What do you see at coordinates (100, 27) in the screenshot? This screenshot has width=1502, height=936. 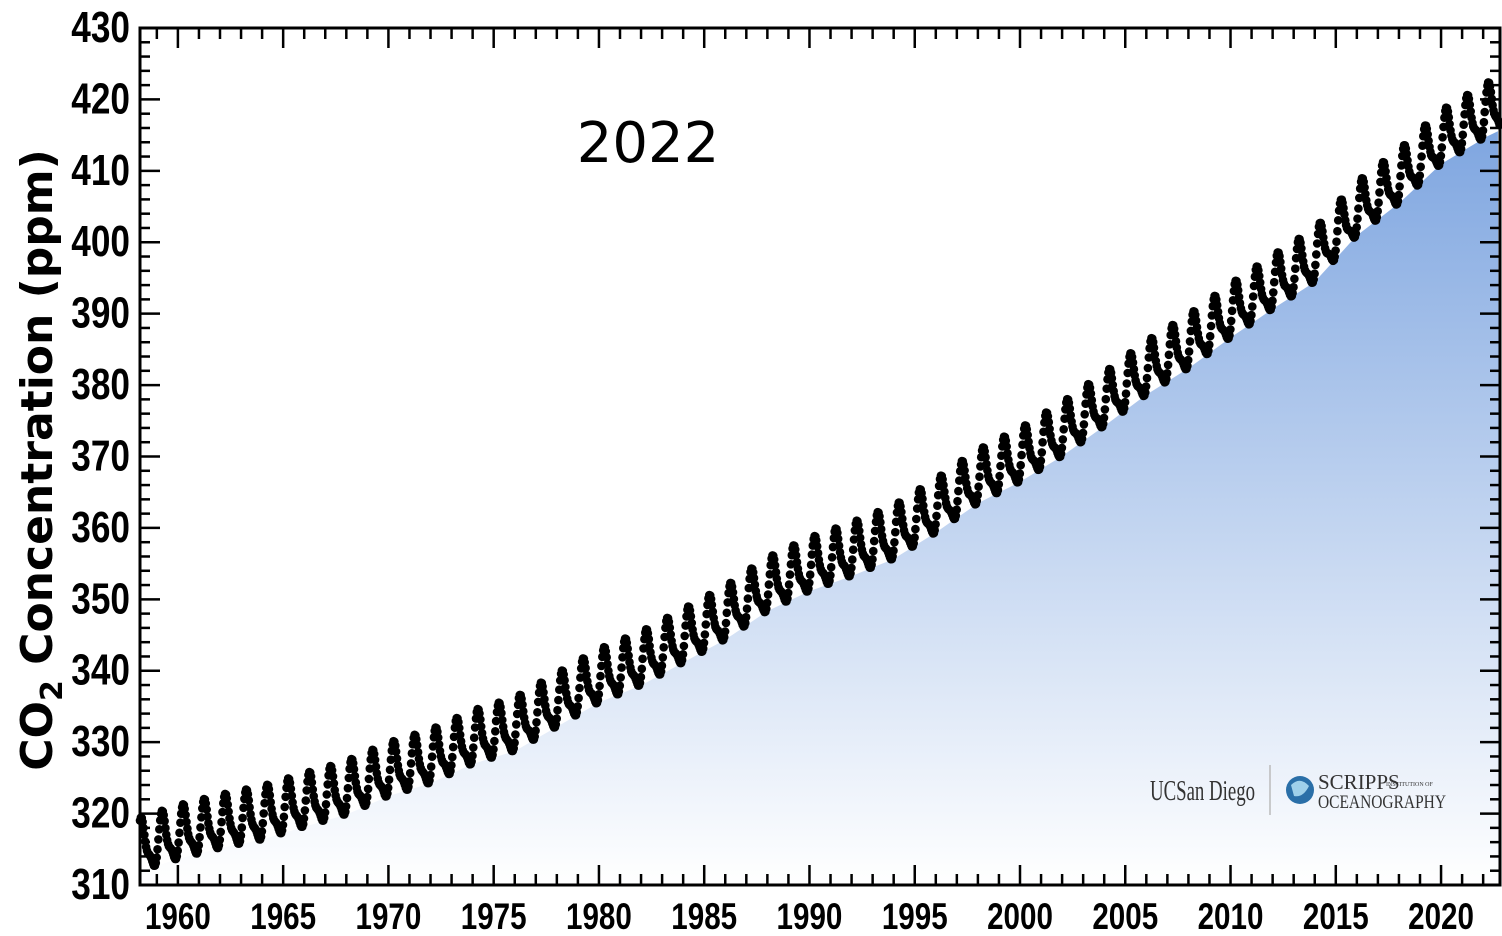 I see `y-tick-label: 430` at bounding box center [100, 27].